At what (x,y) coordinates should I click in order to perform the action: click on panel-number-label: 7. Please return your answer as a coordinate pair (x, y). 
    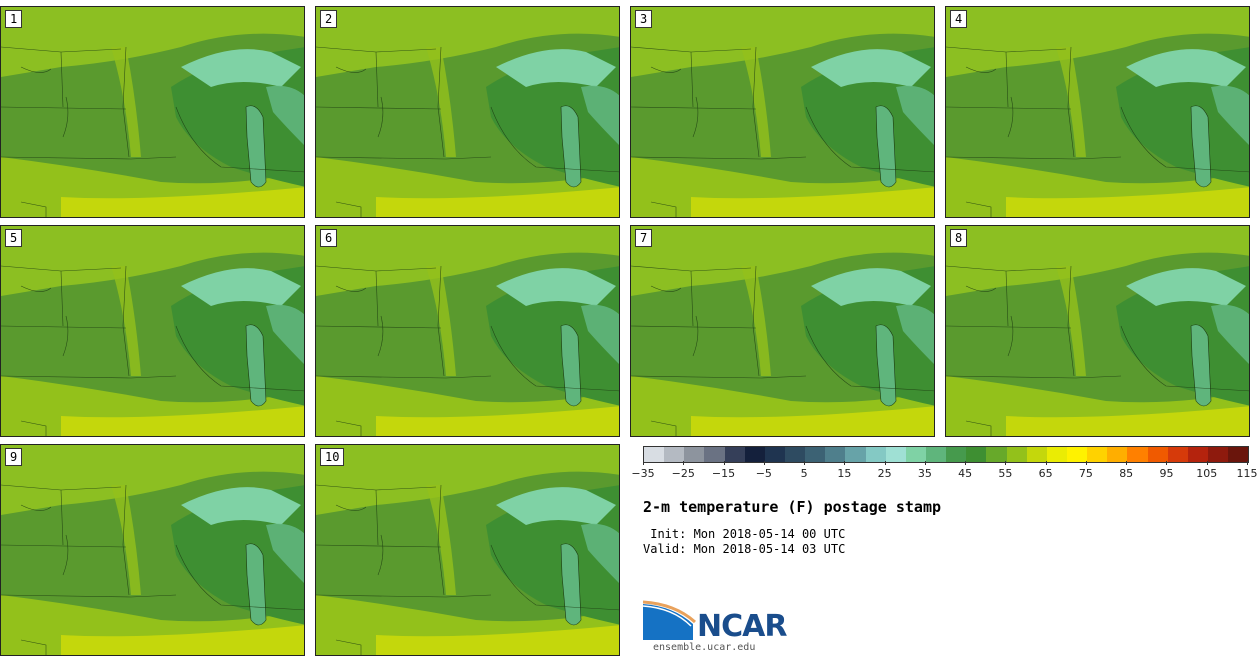
    Looking at the image, I should click on (644, 238).